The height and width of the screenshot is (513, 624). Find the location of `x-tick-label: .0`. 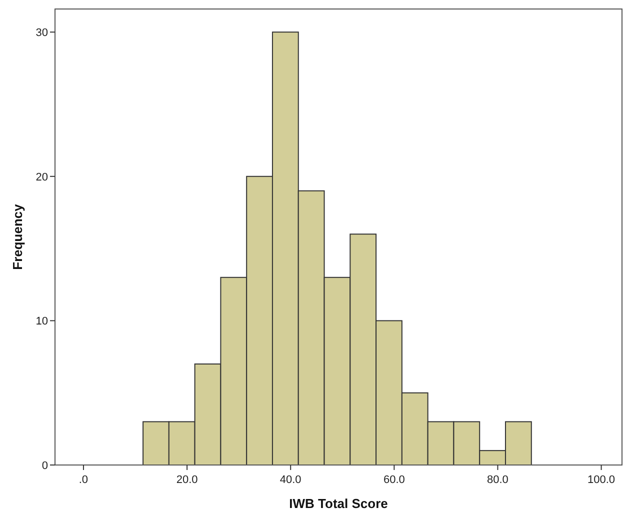

x-tick-label: .0 is located at coordinates (83, 480).